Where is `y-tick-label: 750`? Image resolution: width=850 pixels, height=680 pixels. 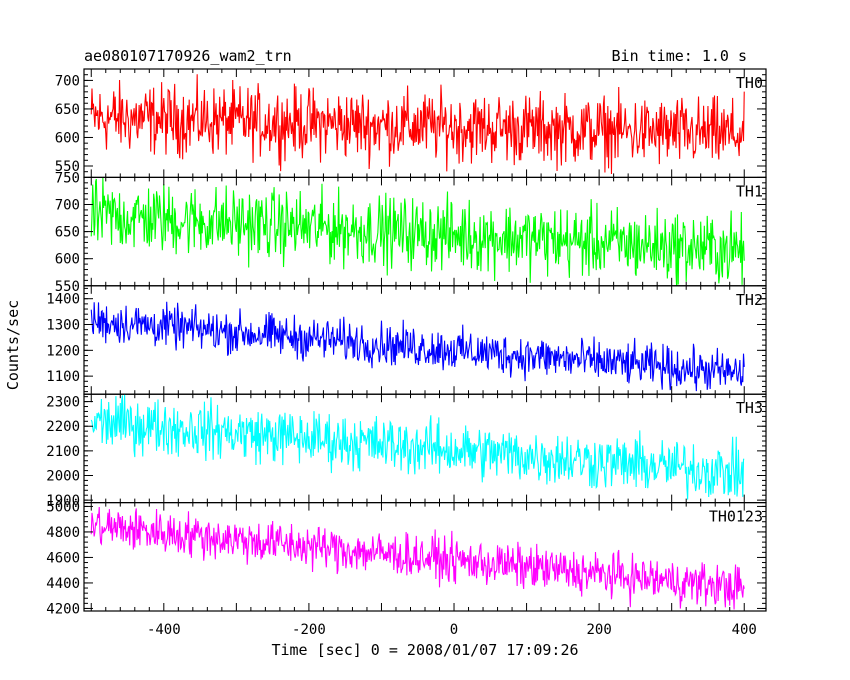
y-tick-label: 750 is located at coordinates (67, 178).